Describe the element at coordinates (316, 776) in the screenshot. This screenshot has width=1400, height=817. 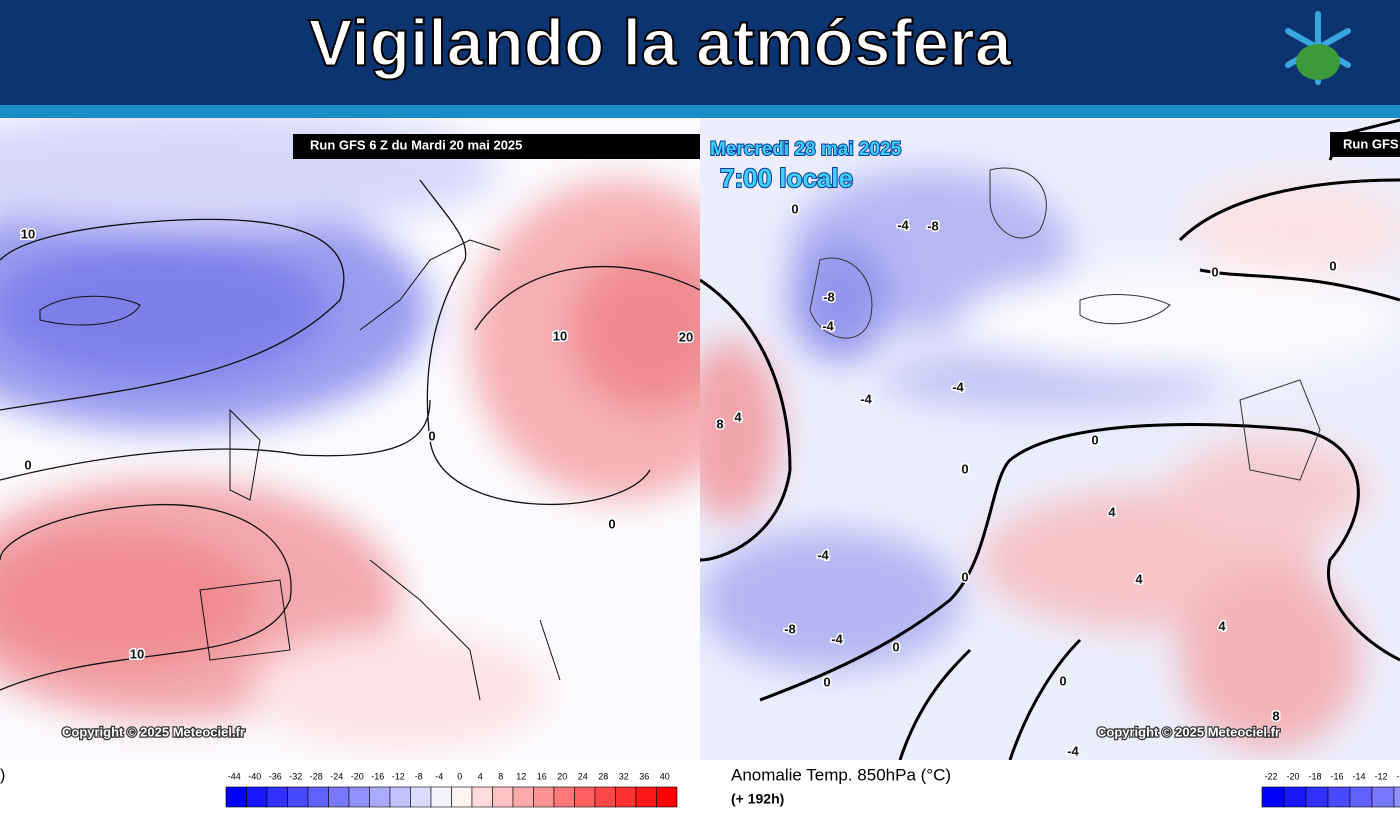
I see `colorbar-tick: -28` at that location.